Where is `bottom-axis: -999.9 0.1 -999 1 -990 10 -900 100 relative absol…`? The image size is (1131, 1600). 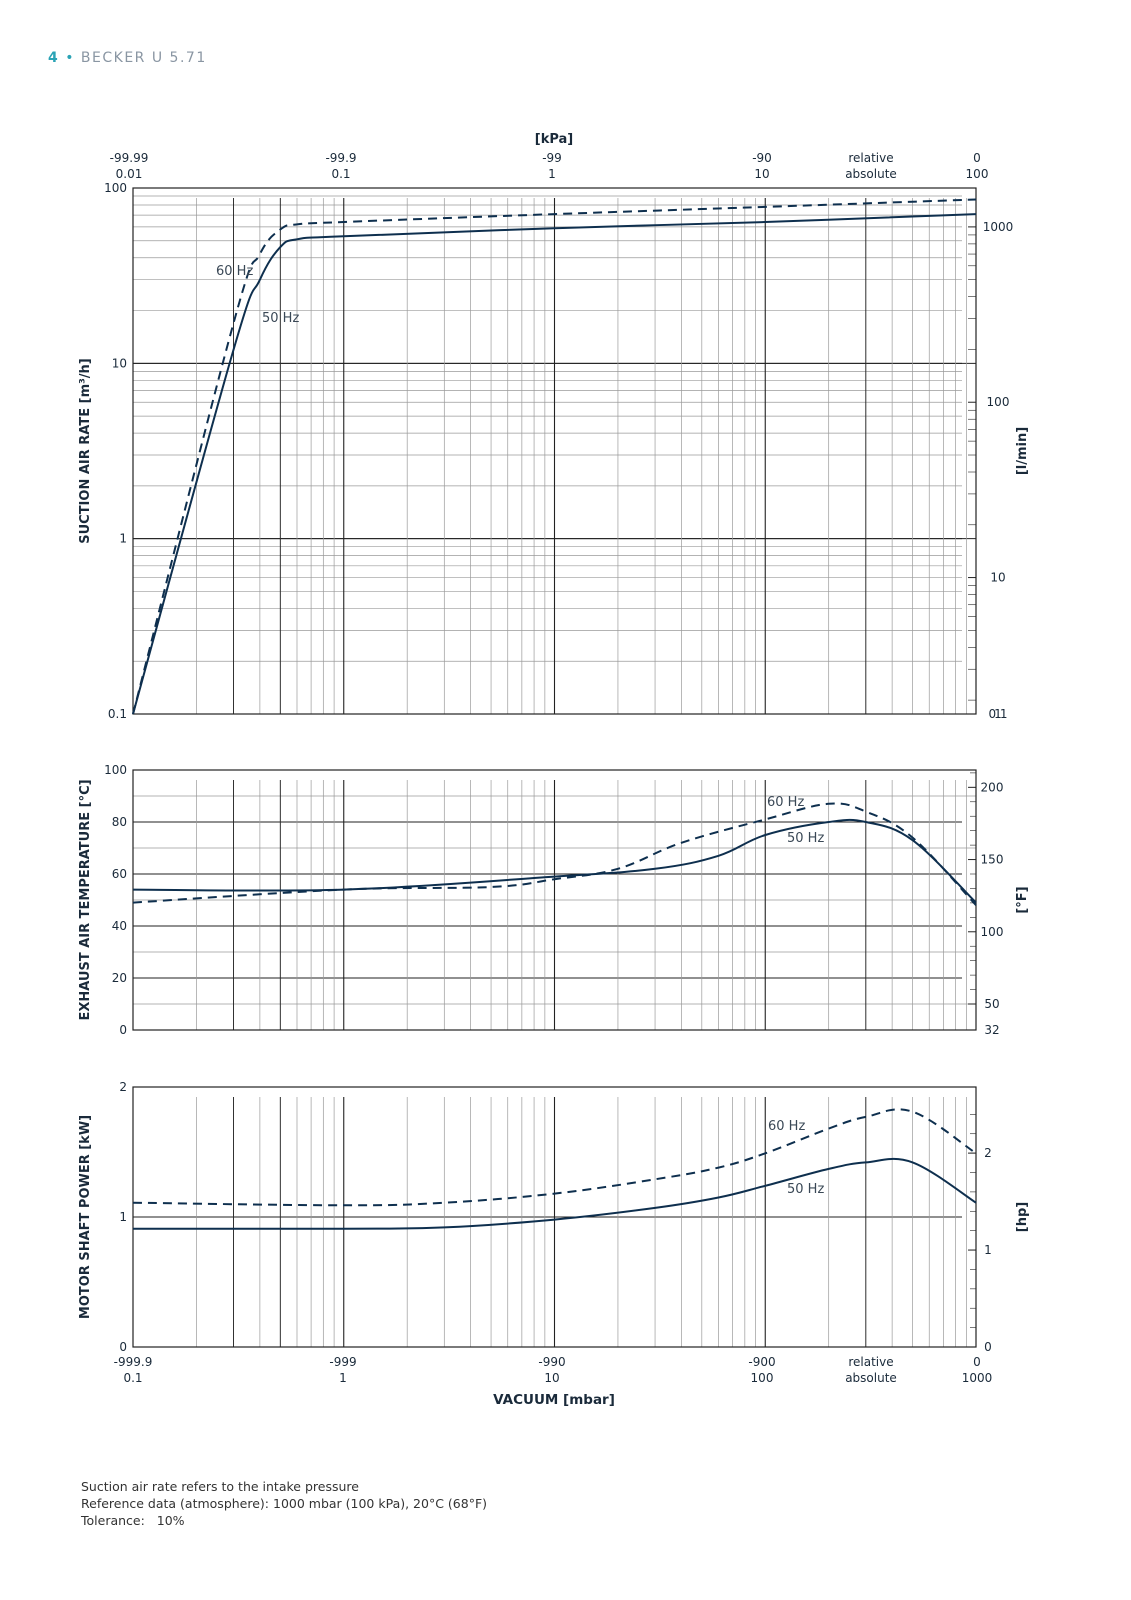
bottom-axis: -999.9 0.1 -999 1 -990 10 -900 100 relative absol… is located at coordinates (553, 1381).